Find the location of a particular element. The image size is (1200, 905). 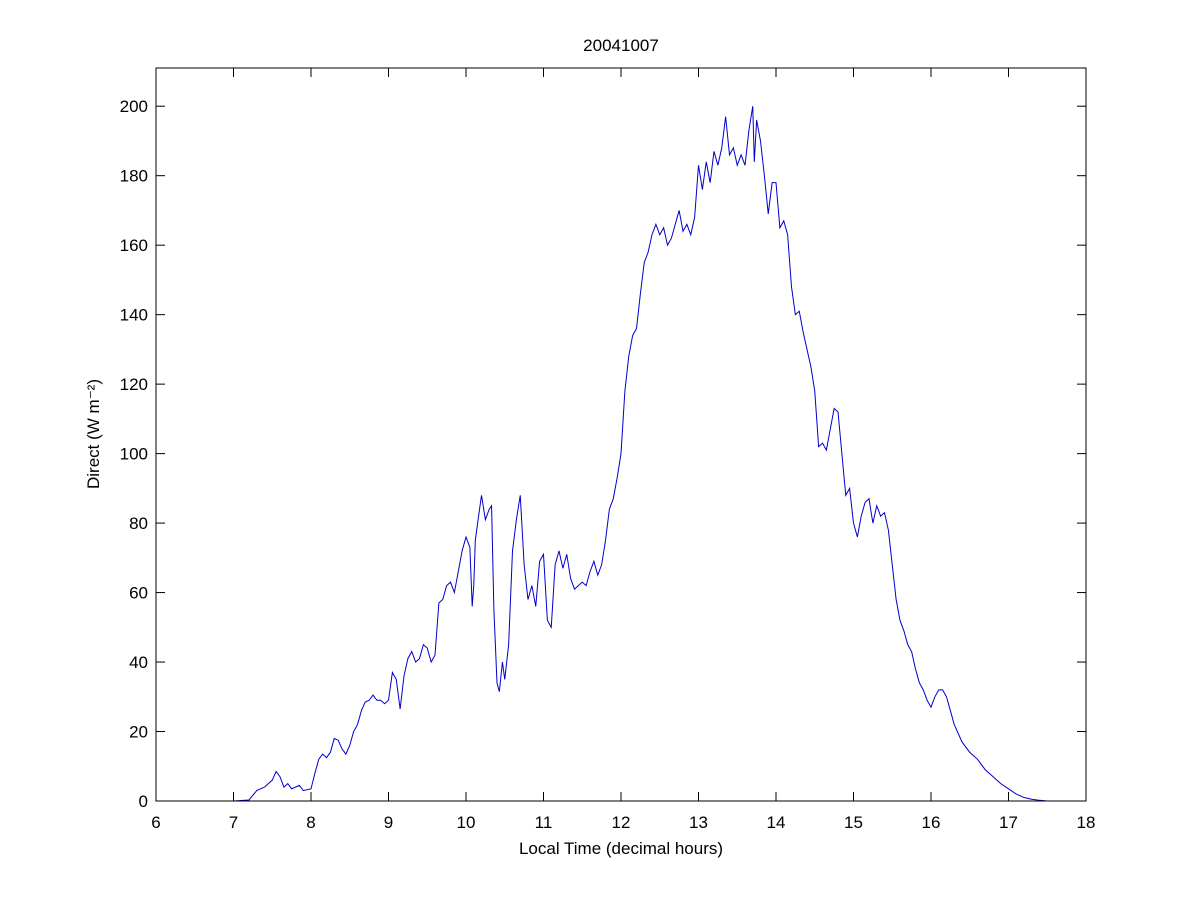

x-tick-label: 12 is located at coordinates (621, 822).